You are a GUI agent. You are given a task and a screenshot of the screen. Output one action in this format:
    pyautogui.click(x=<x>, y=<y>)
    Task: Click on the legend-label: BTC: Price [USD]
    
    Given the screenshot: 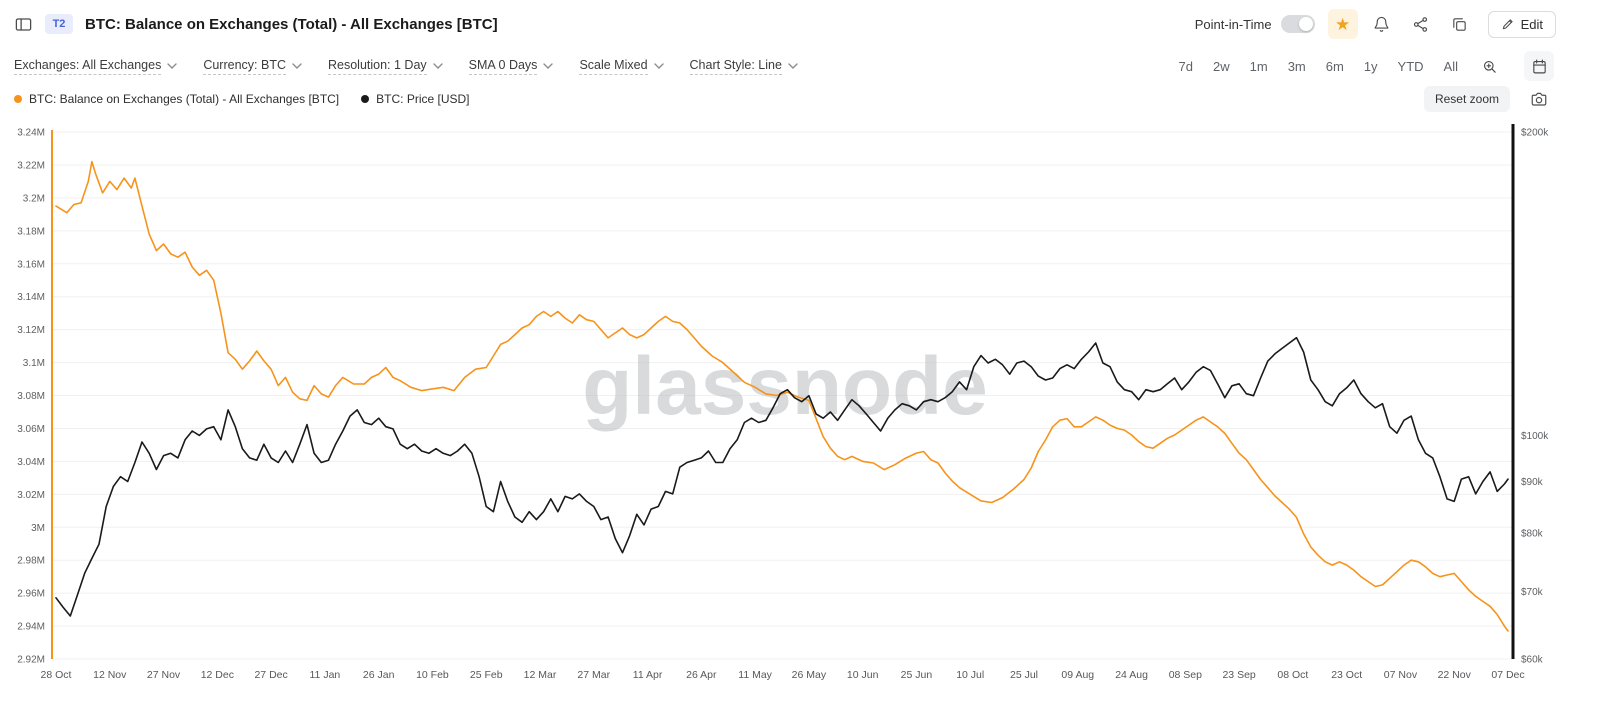 What is the action you would take?
    pyautogui.click(x=423, y=99)
    